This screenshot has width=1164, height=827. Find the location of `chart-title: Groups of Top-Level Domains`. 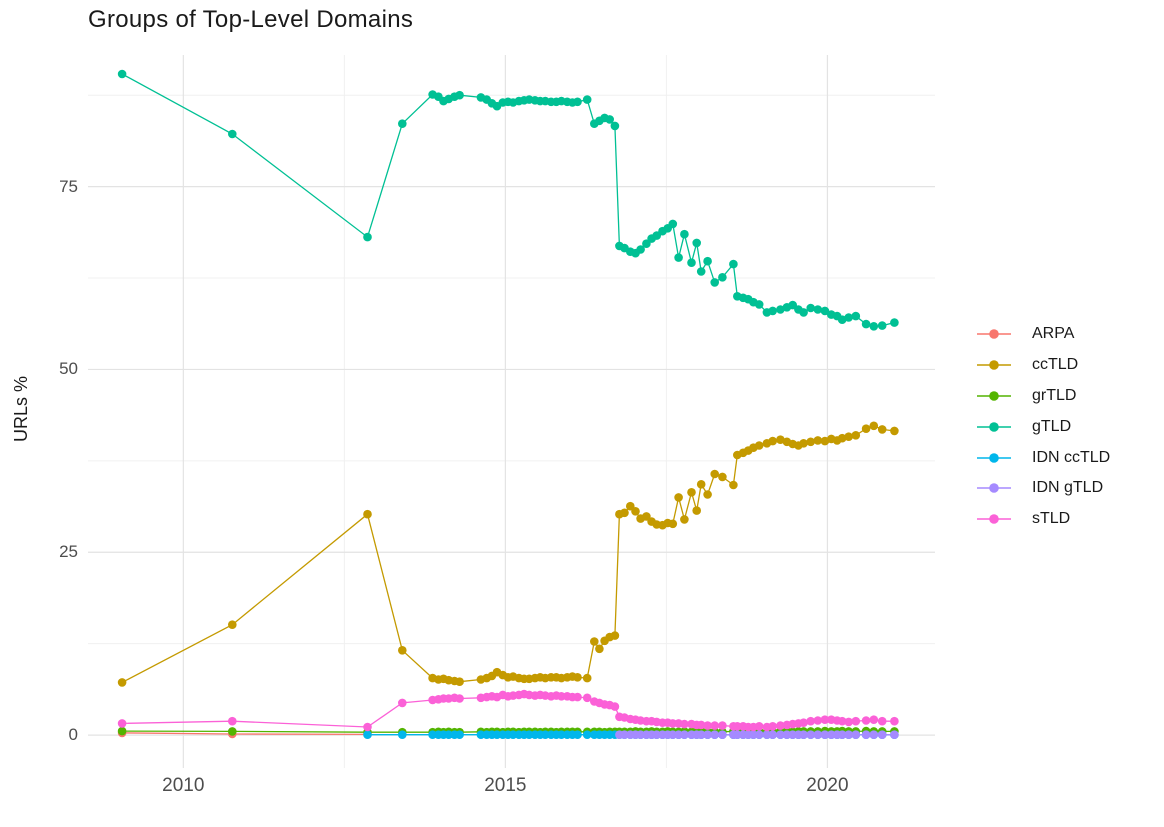

chart-title: Groups of Top-Level Domains is located at coordinates (251, 19).